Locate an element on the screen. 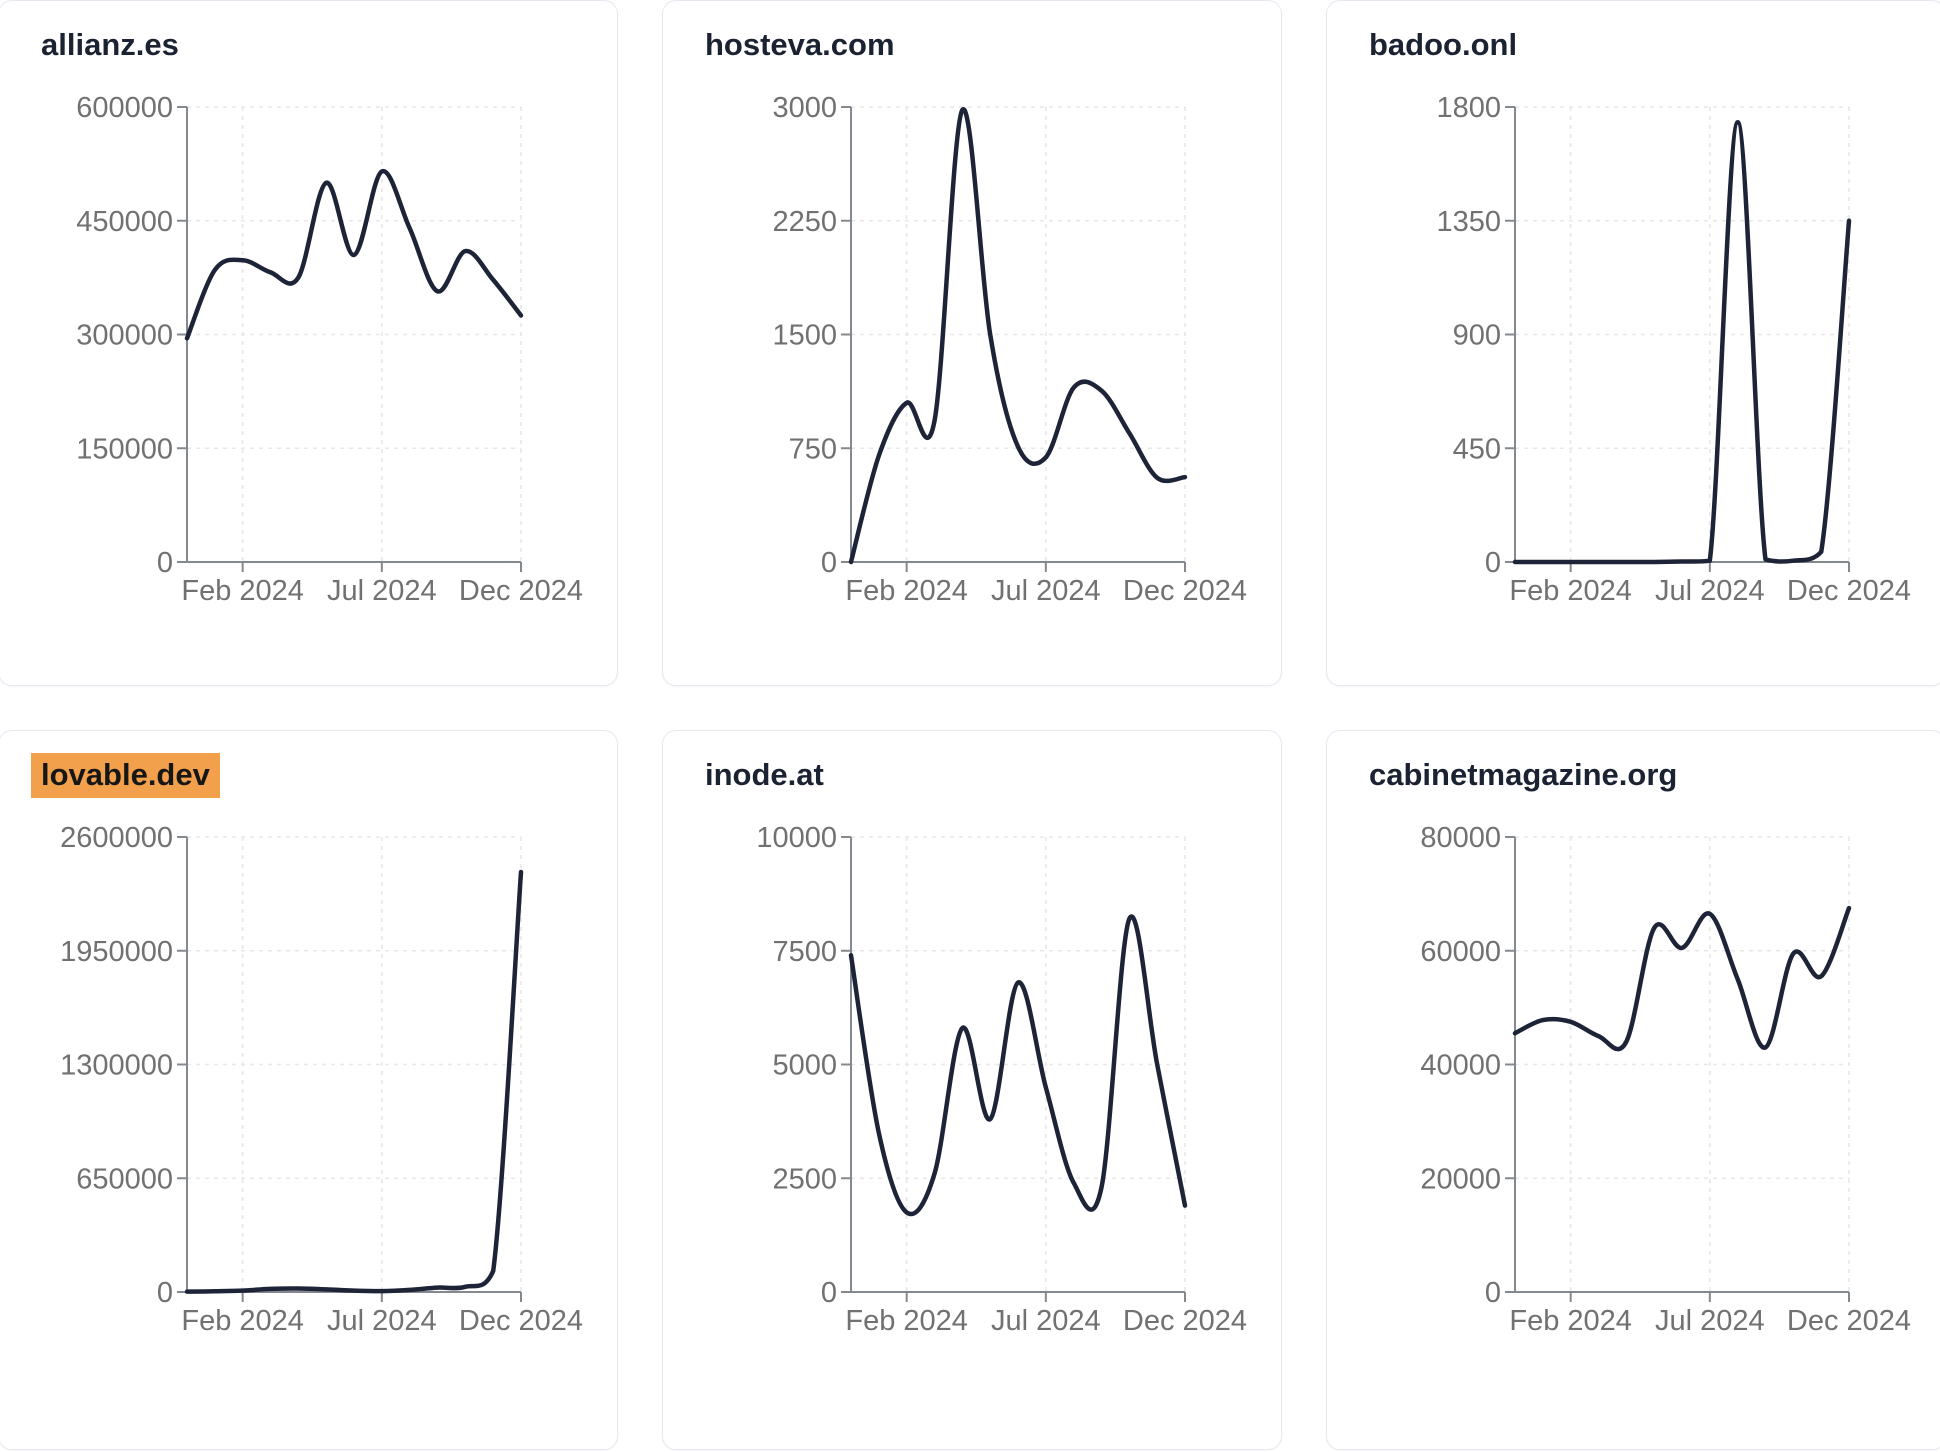 The height and width of the screenshot is (1452, 1940). y-tick-label: 450 is located at coordinates (1477, 449).